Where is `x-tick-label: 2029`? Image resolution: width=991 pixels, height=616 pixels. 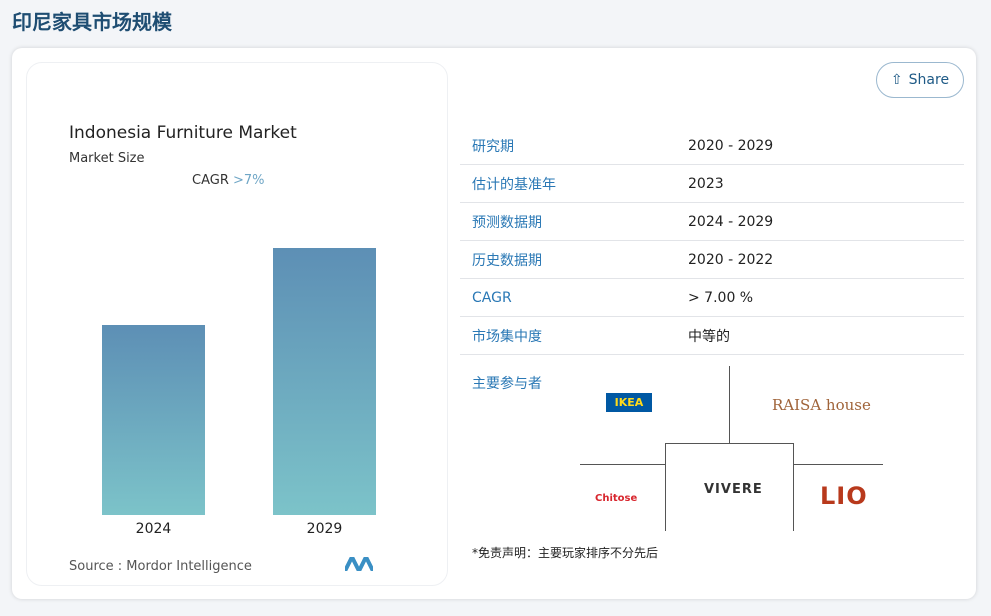
x-tick-label: 2029 is located at coordinates (324, 529).